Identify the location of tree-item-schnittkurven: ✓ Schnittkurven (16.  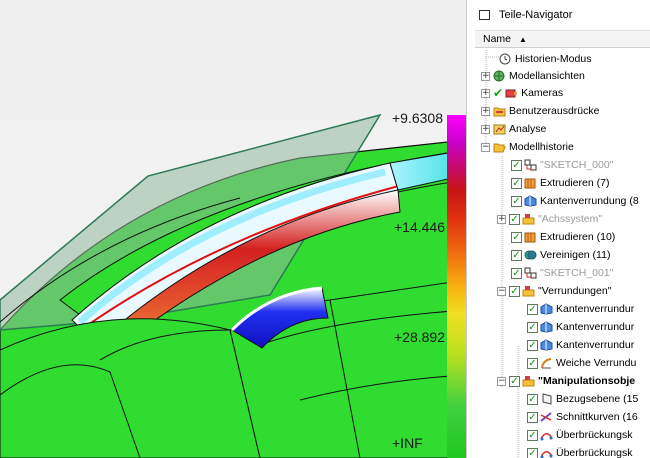
(582, 417).